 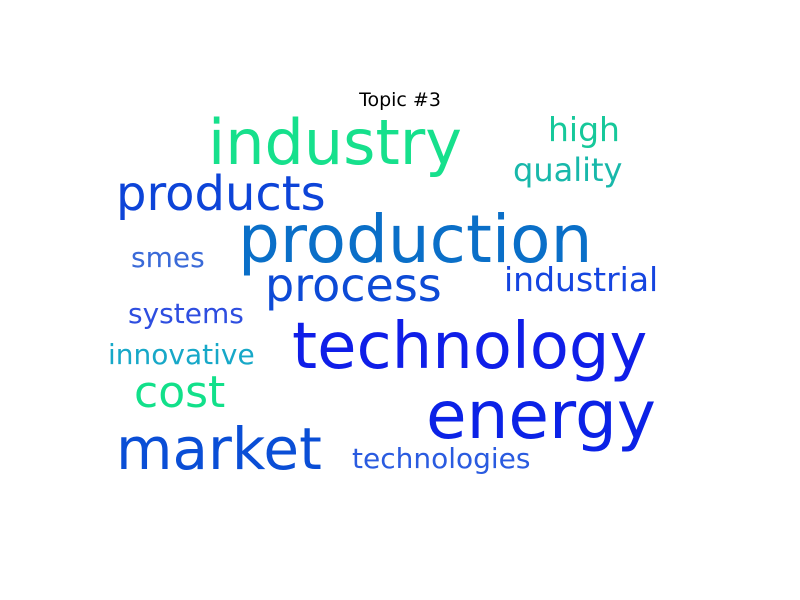 I want to click on word-systems: systems, so click(x=186, y=313).